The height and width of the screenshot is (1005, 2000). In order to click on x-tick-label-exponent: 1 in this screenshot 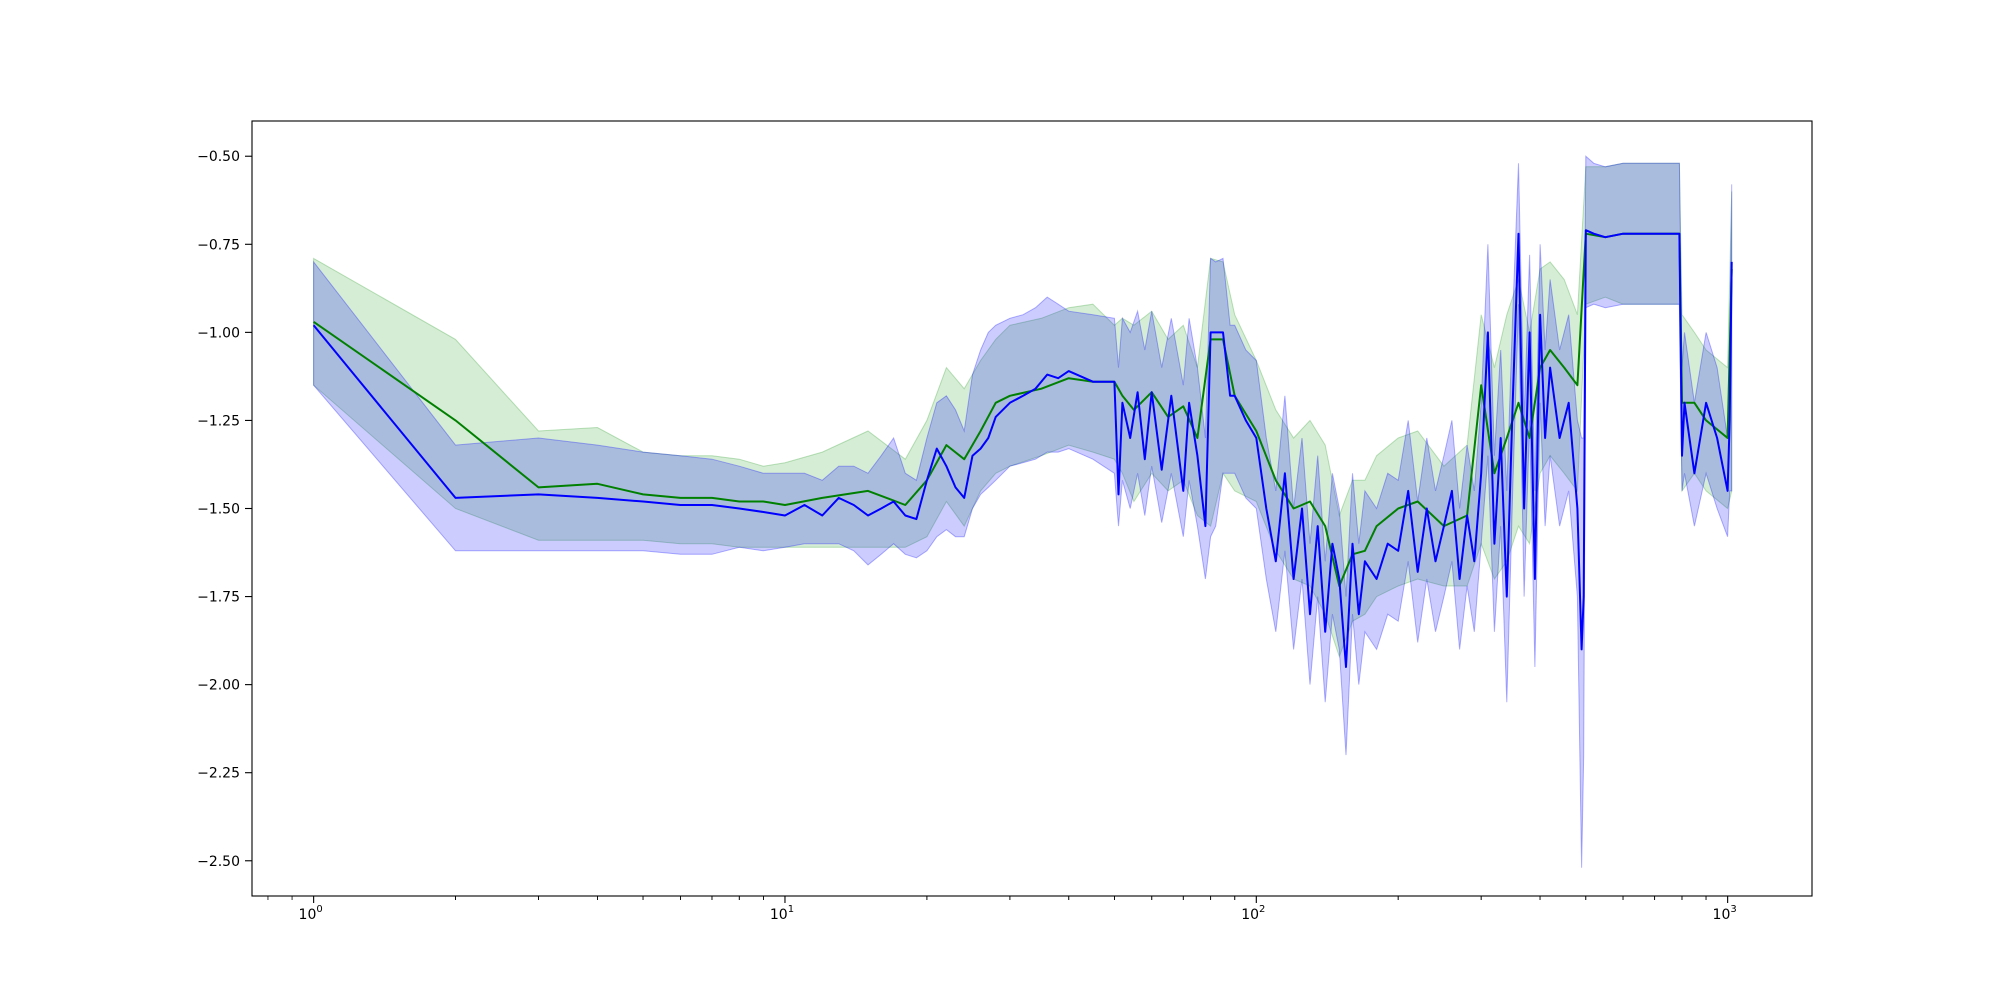, I will do `click(791, 909)`.